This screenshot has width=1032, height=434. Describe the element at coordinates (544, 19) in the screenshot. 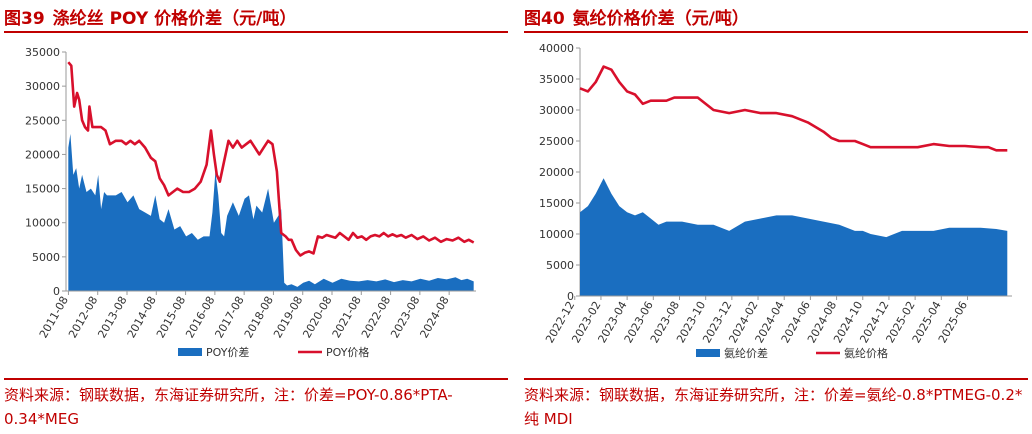

I see `figure-number: 图40` at that location.